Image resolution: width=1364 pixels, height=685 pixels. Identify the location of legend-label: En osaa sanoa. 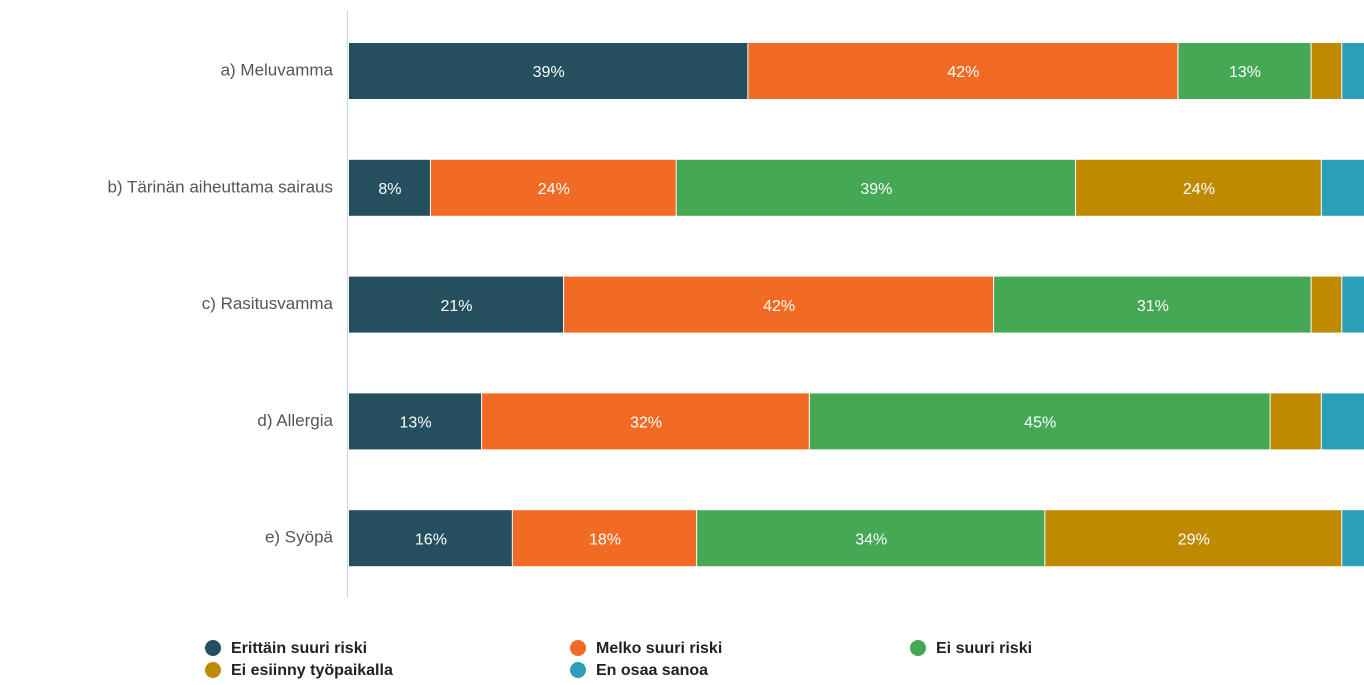
(652, 670).